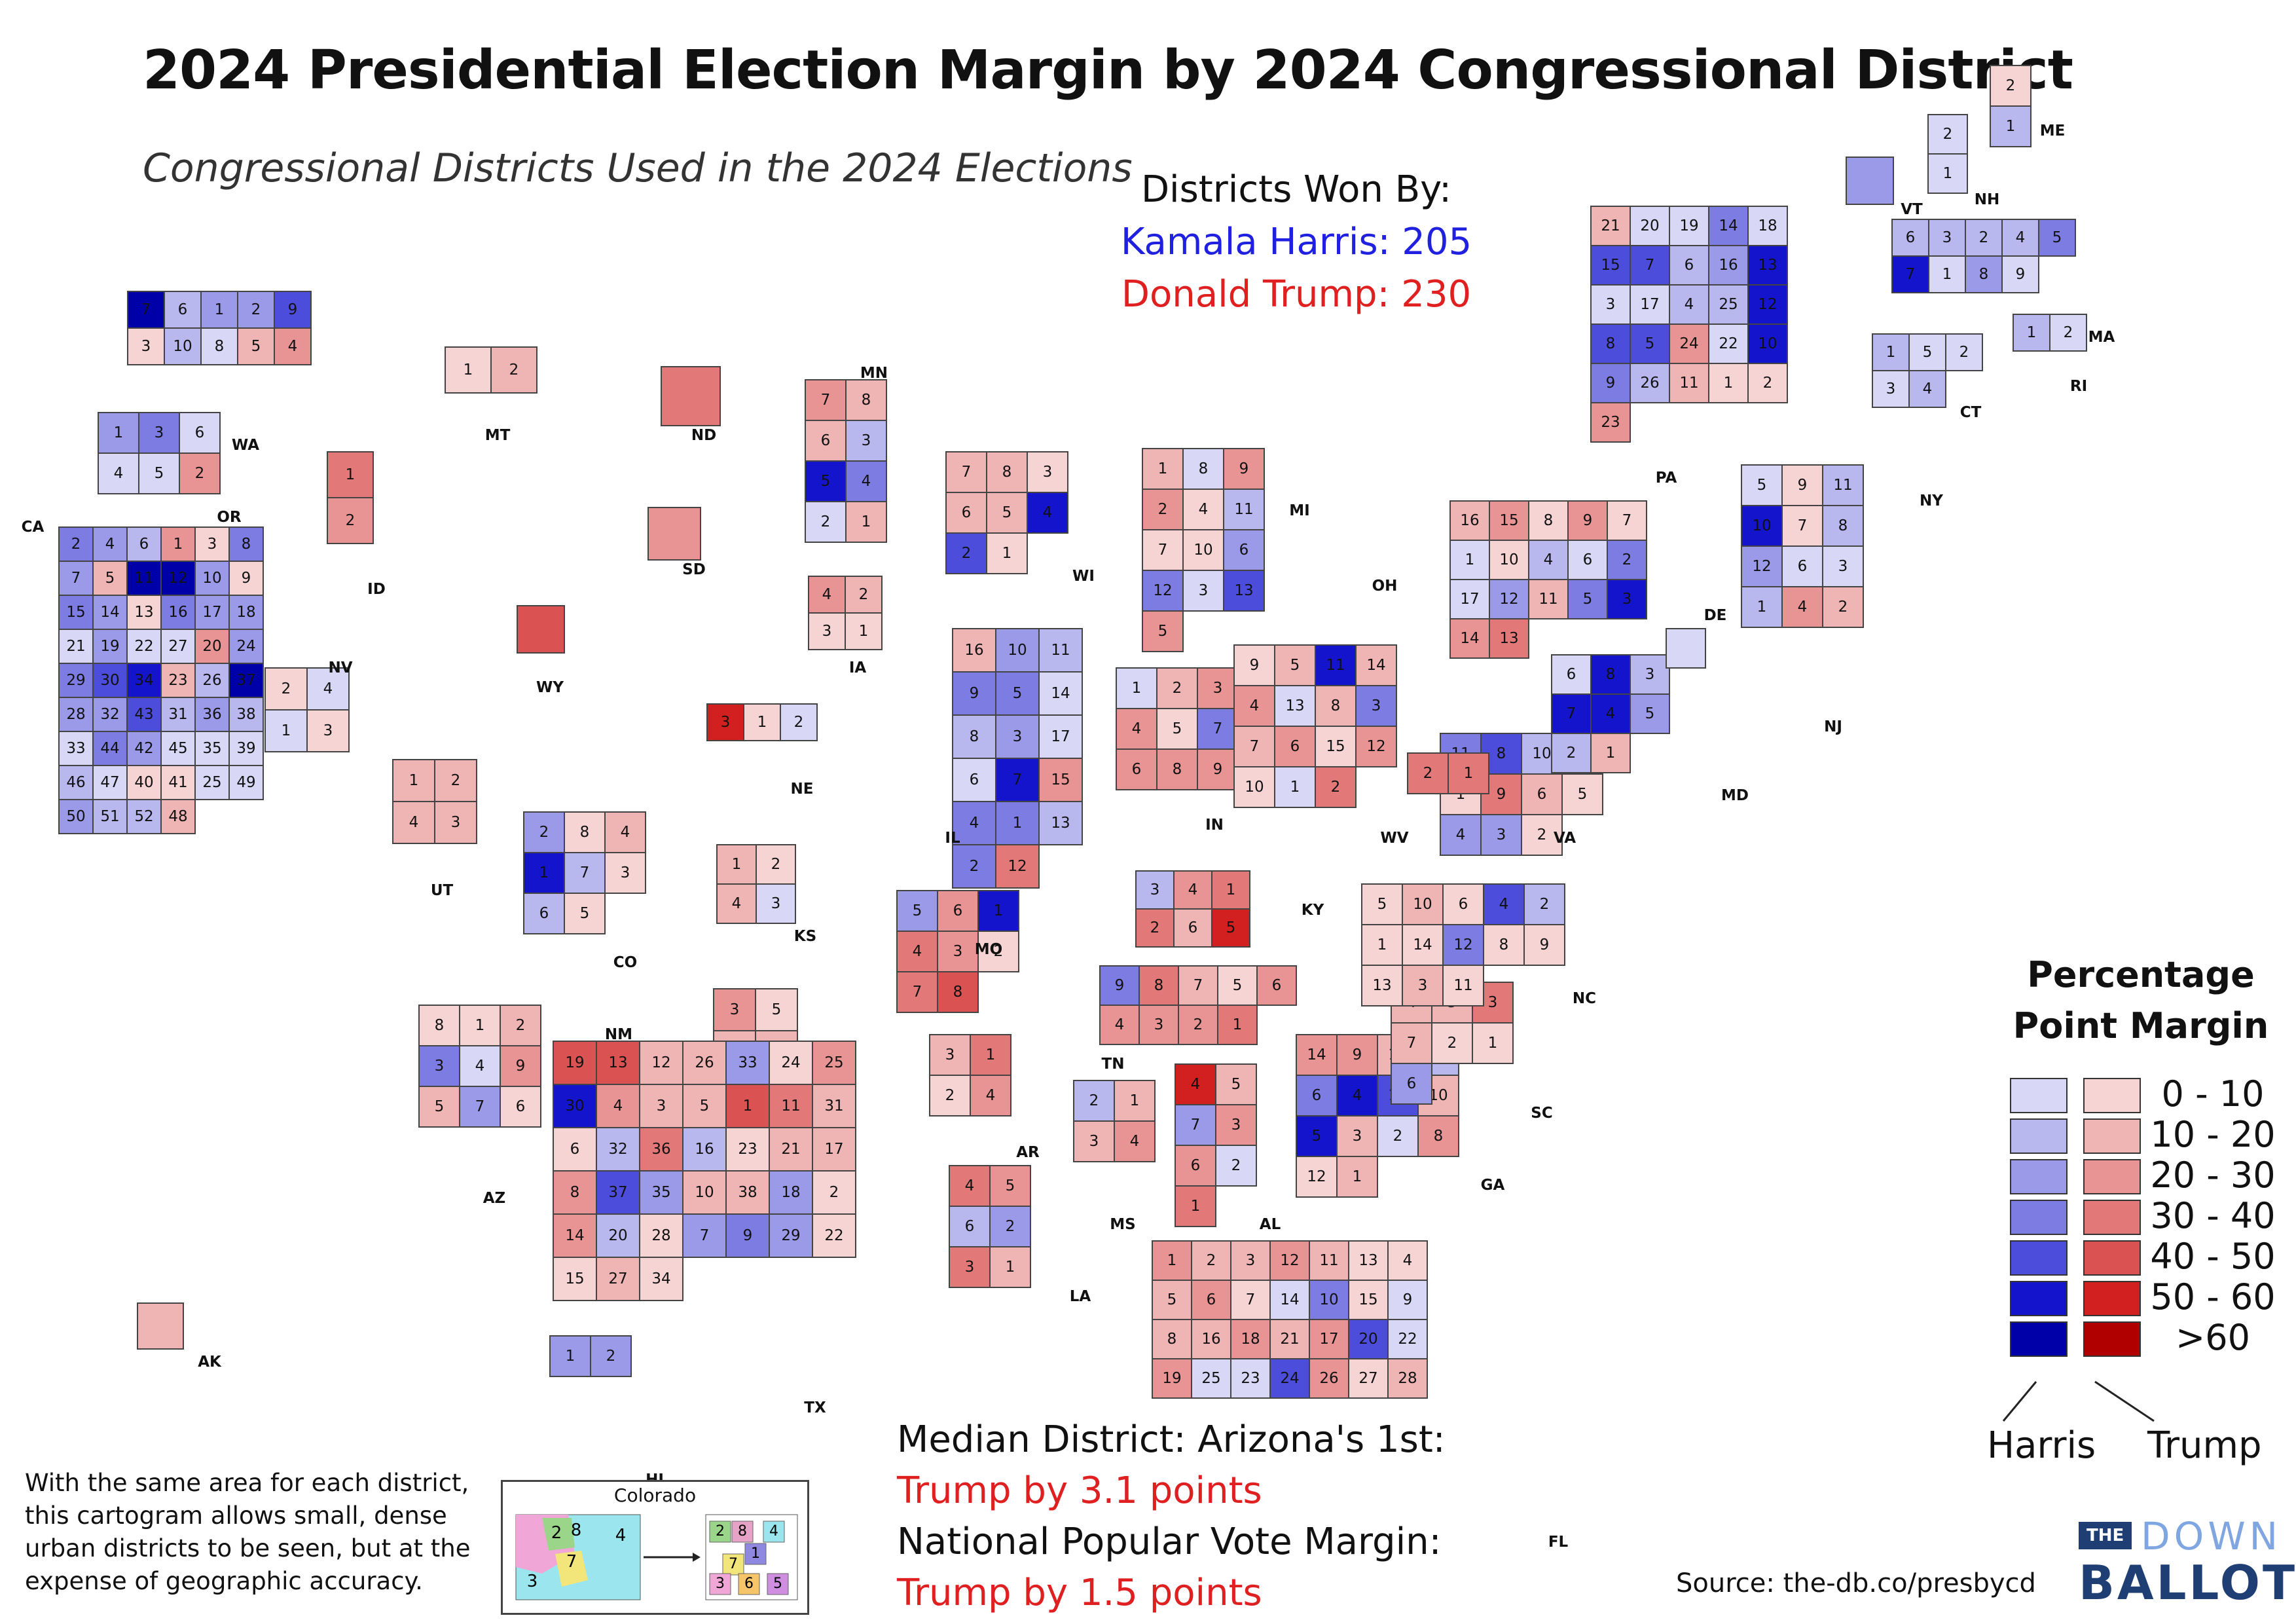  I want to click on state-hi: 12HI, so click(606, 1411).